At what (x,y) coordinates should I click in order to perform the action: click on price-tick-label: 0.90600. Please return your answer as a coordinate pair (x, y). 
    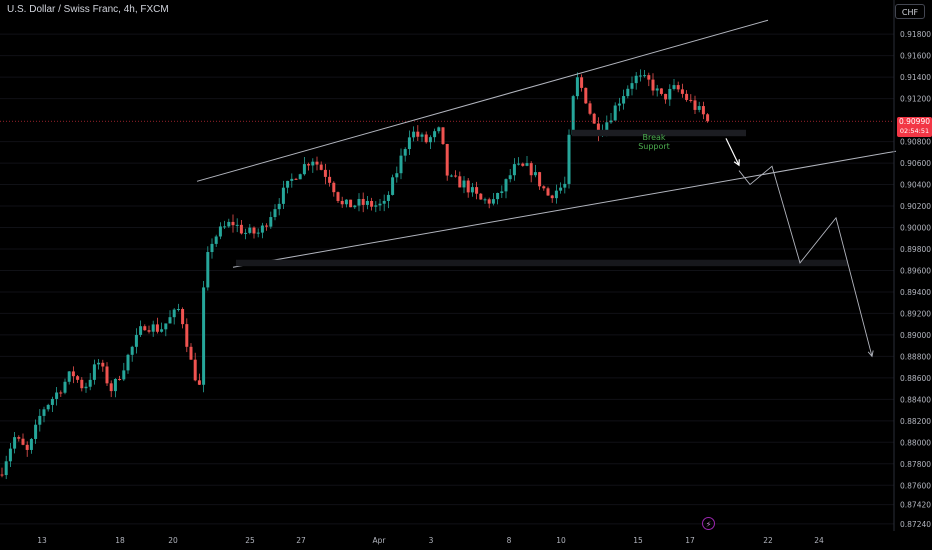
    Looking at the image, I should click on (915, 163).